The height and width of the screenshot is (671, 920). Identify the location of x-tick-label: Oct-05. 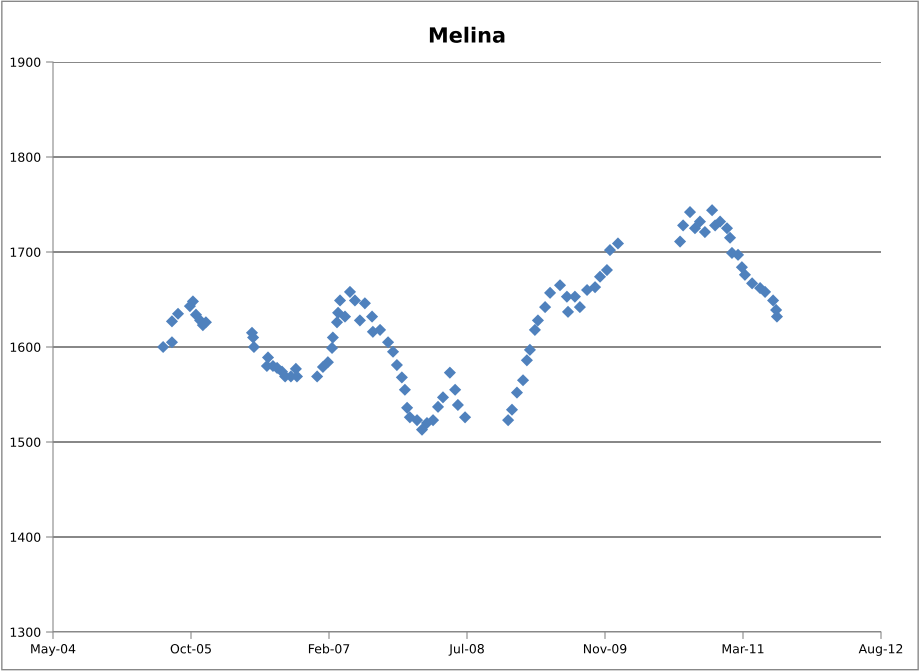
(190, 649).